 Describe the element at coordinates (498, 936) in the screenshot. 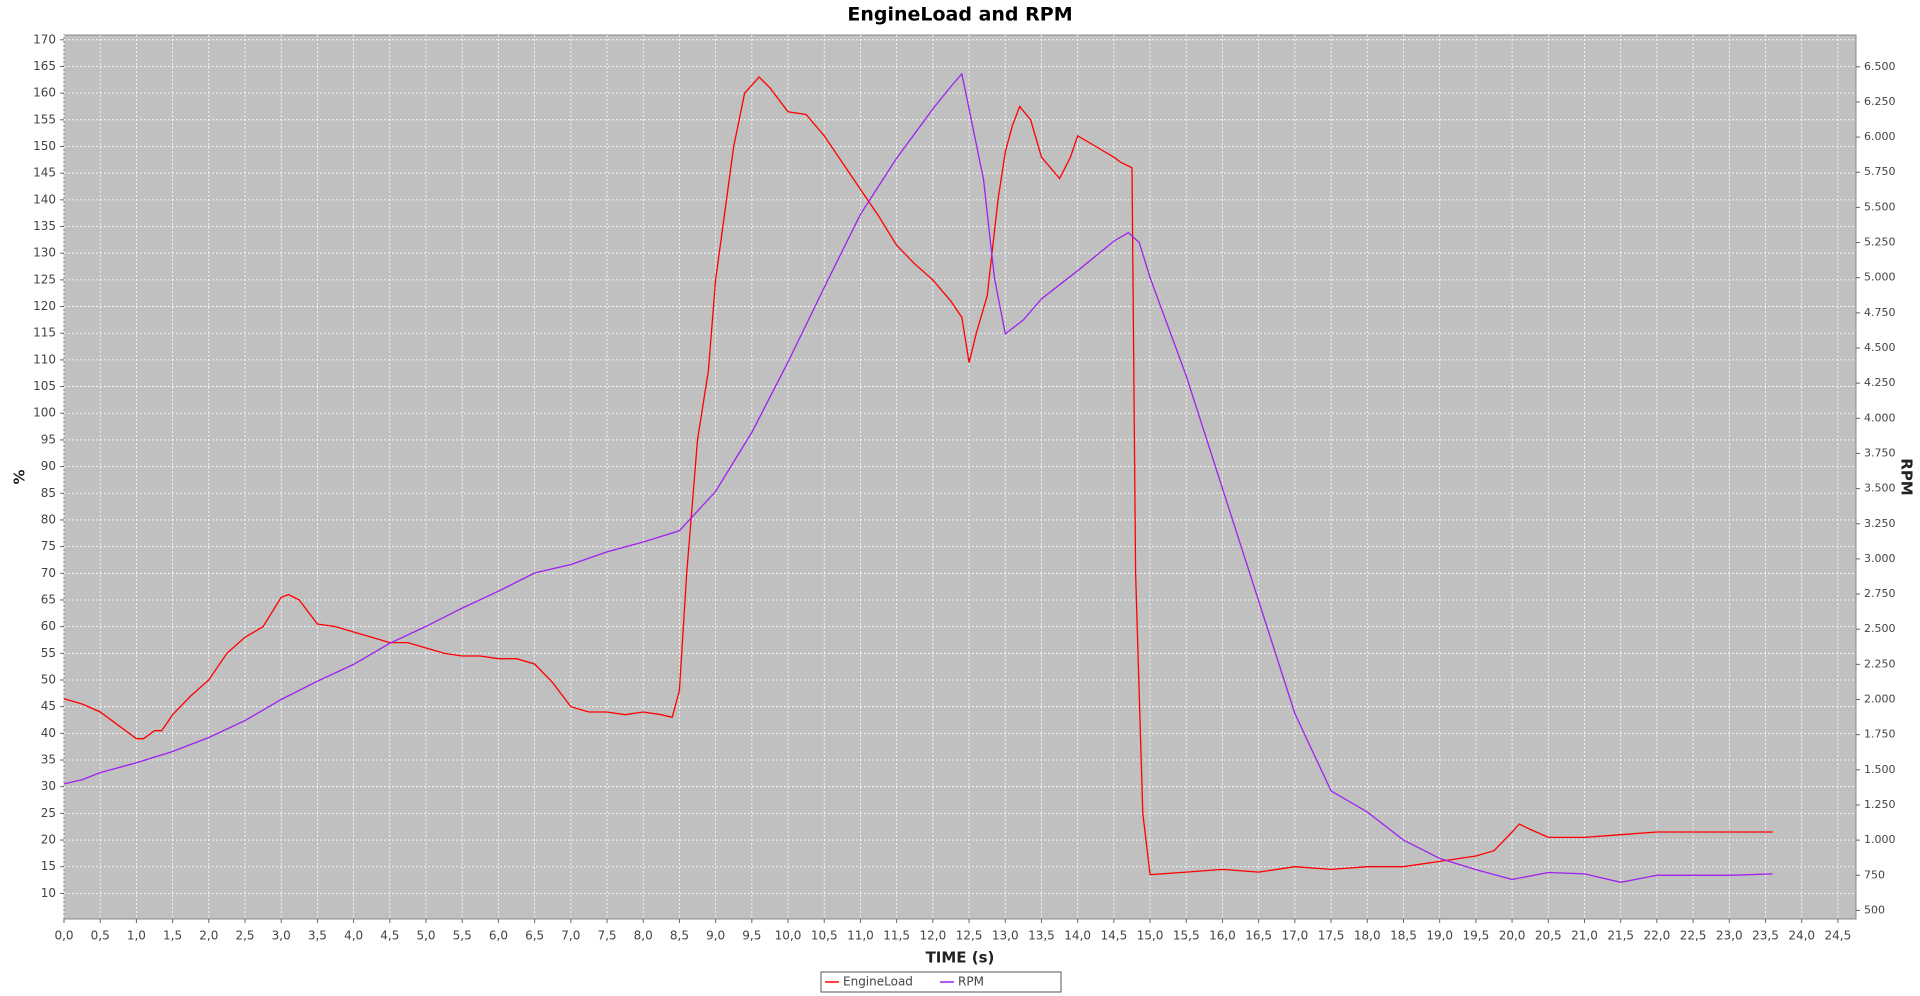

I see `x-tick-label: 6,0` at that location.